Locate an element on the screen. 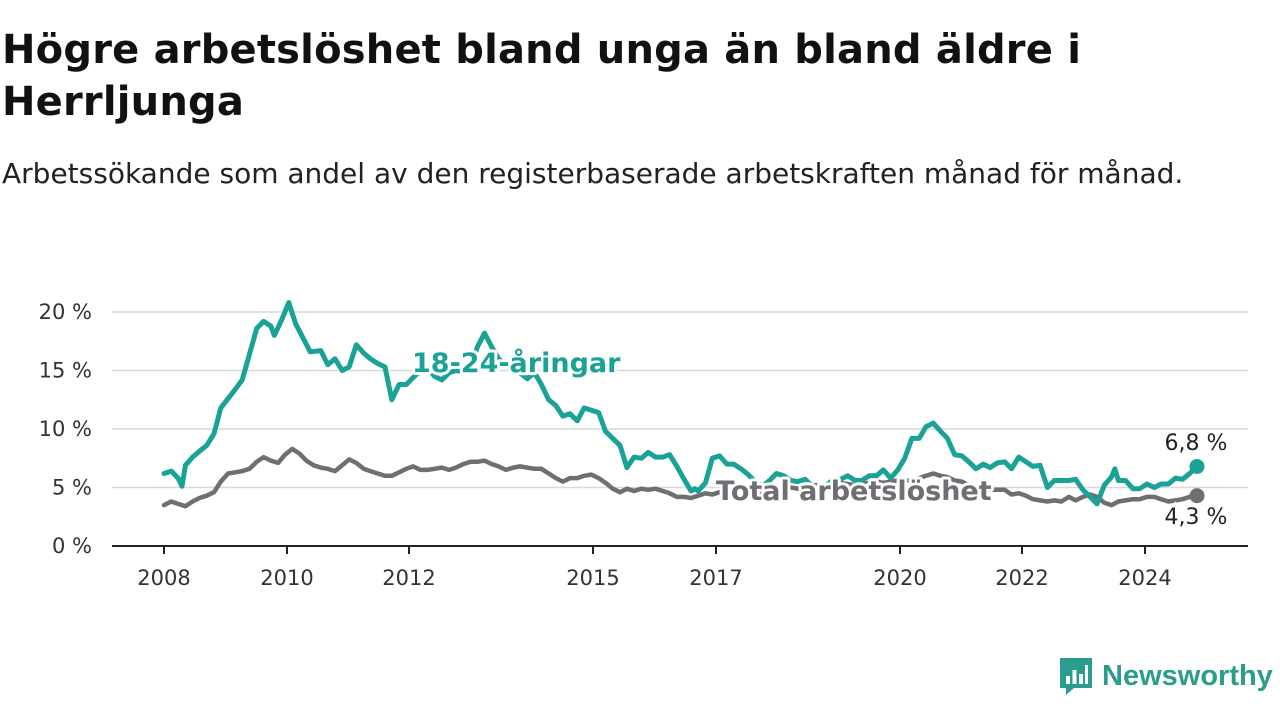  x-tick-label: 2008 is located at coordinates (163, 578).